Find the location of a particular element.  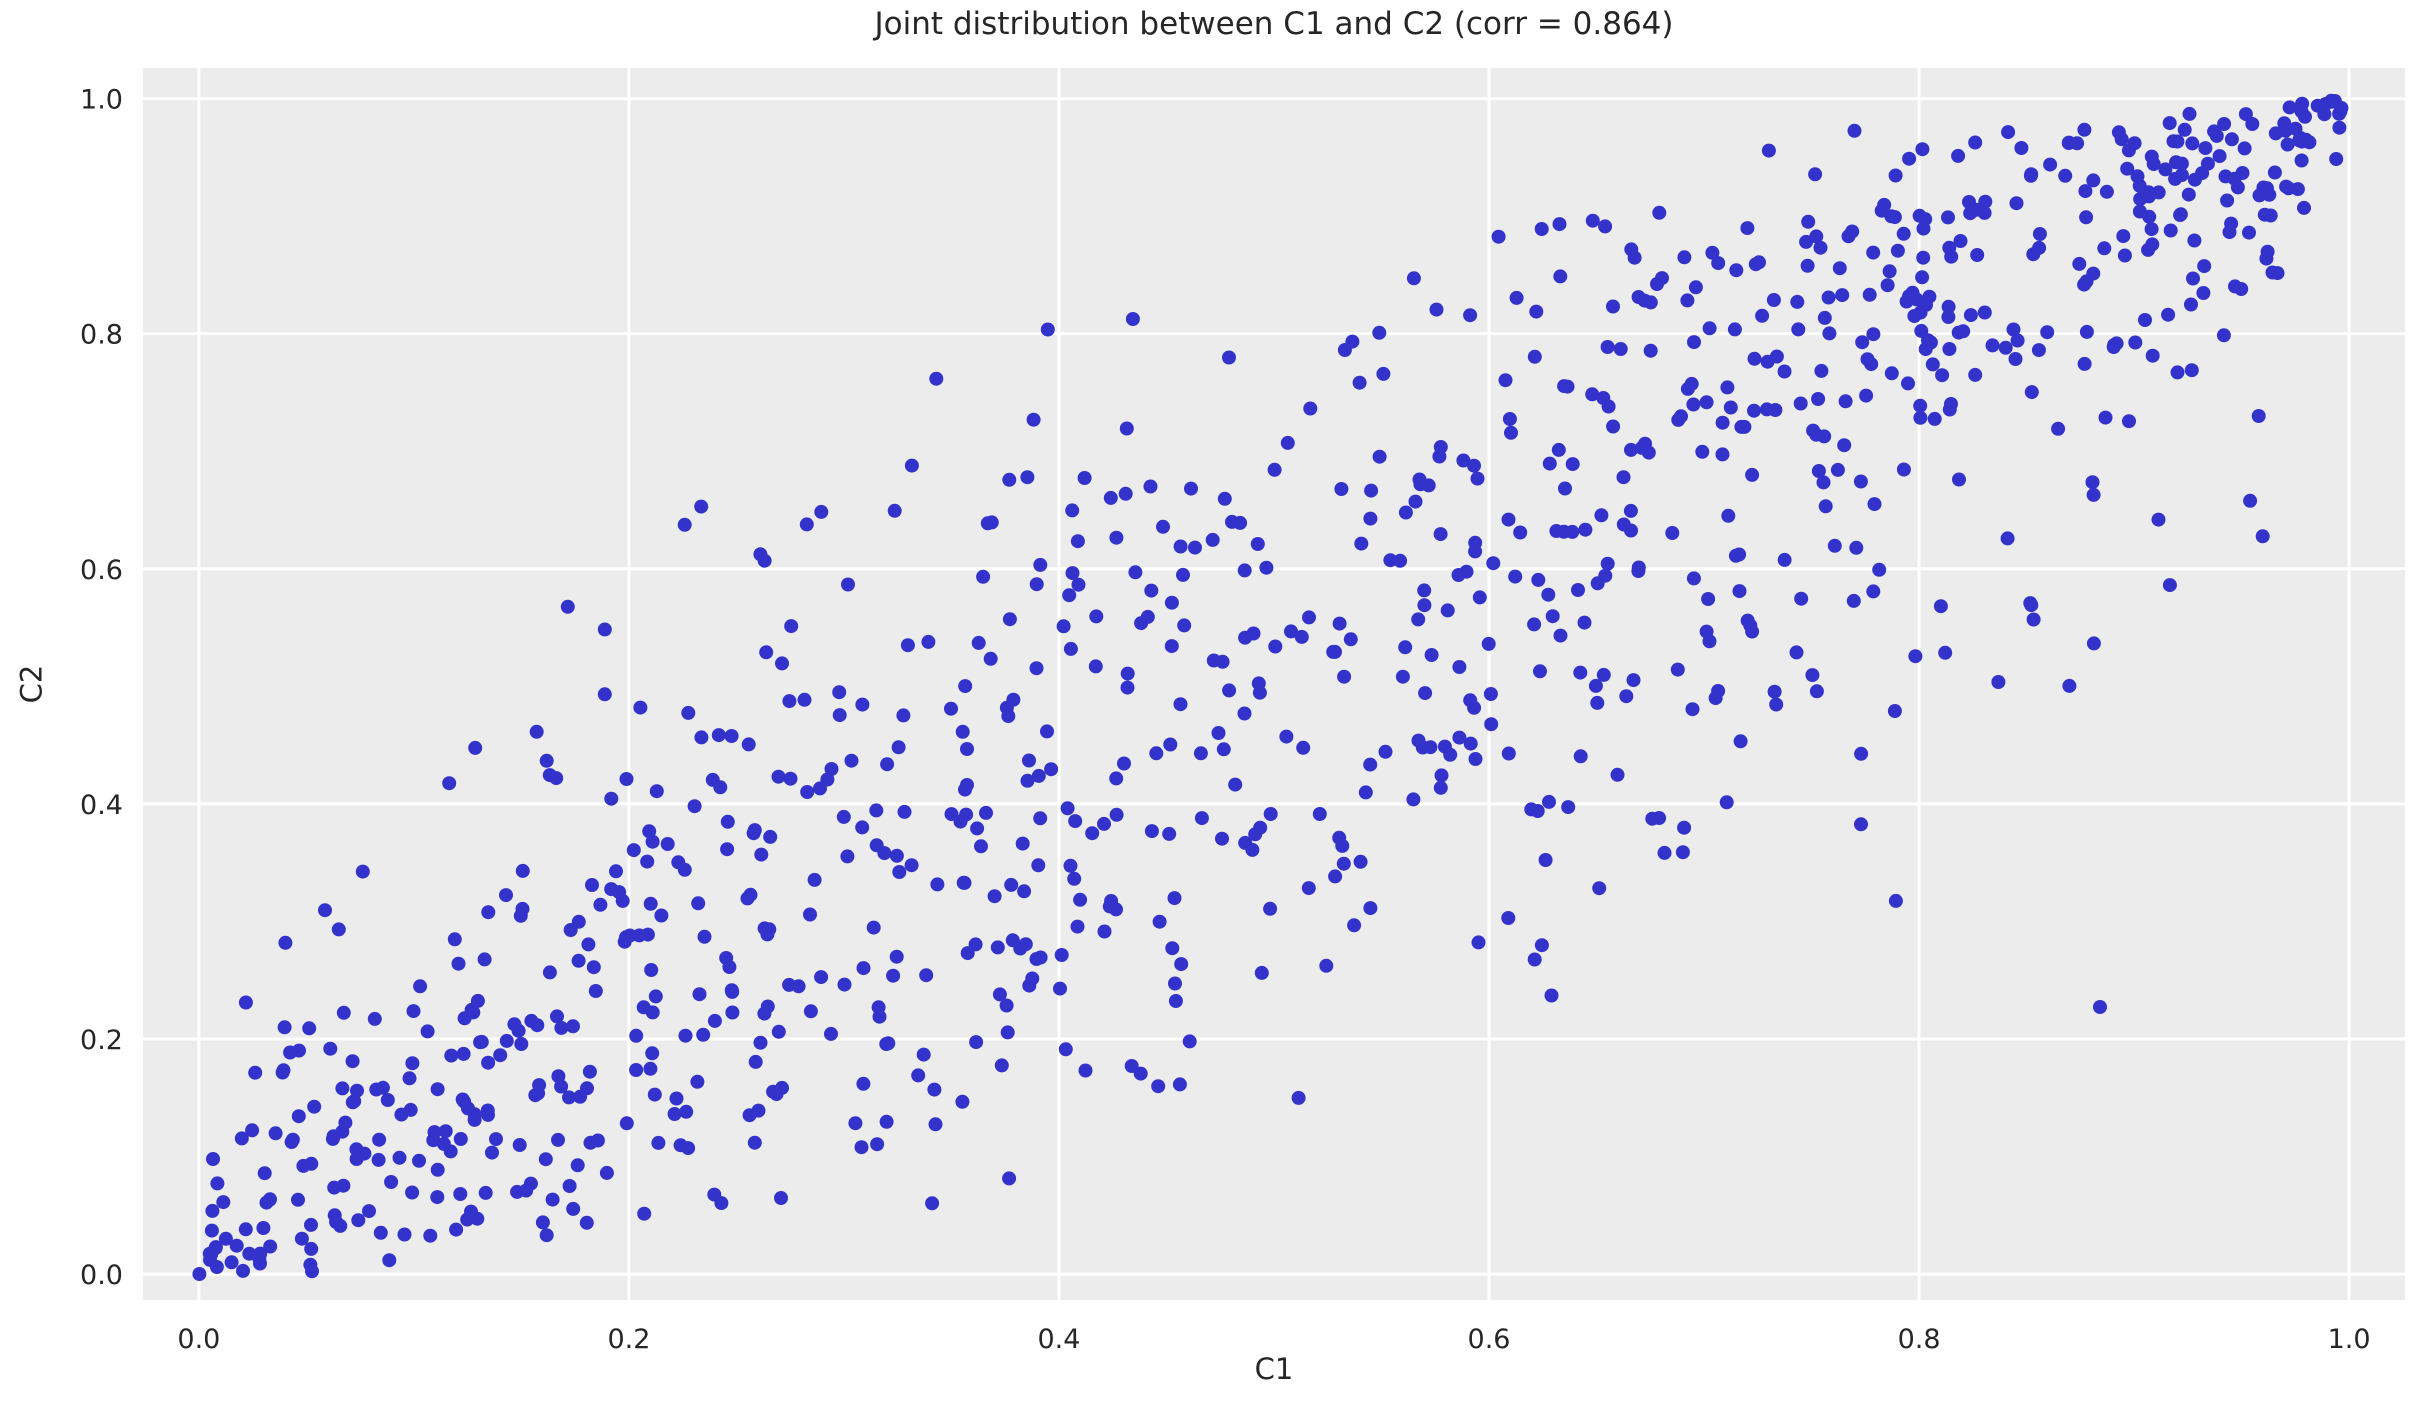

x-tick-labels: 0.0 0.2 0.4 0.6 0.8 1.0 is located at coordinates (1273, 1339).